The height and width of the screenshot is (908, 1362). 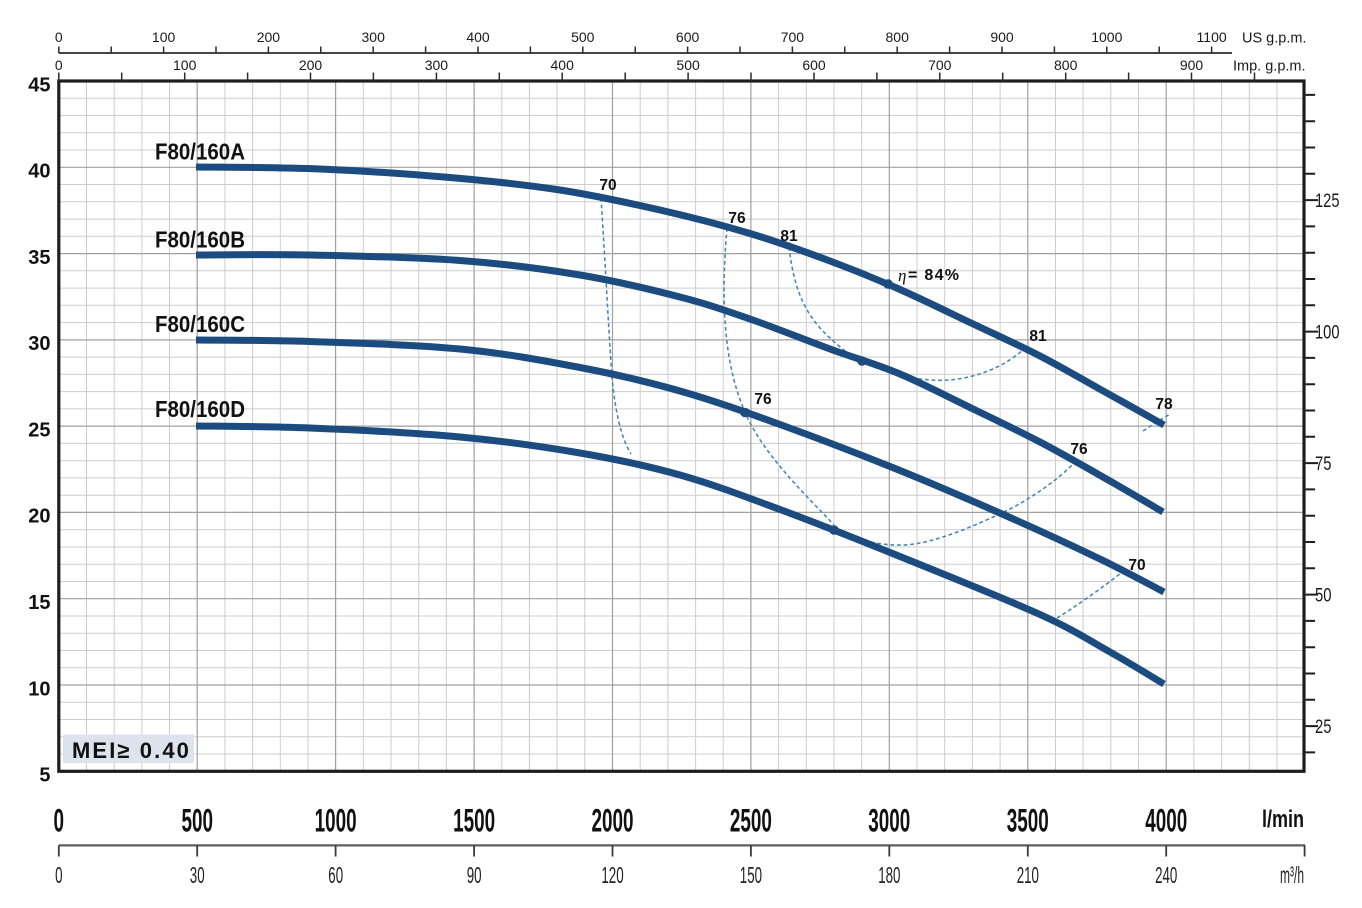 What do you see at coordinates (39, 689) in the screenshot?
I see `svg-text: 10` at bounding box center [39, 689].